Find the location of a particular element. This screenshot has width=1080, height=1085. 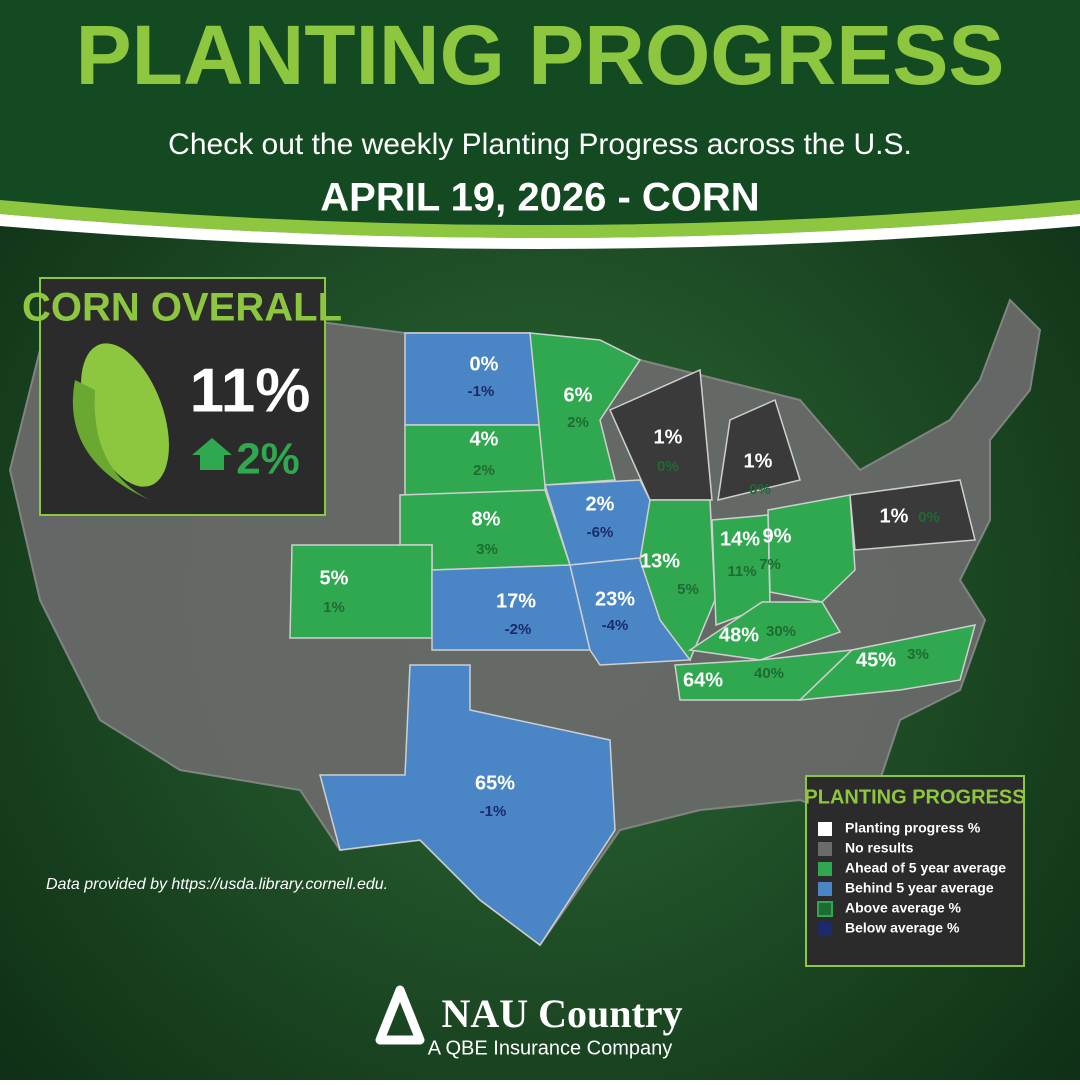

state-progress: 8% is located at coordinates (486, 519).